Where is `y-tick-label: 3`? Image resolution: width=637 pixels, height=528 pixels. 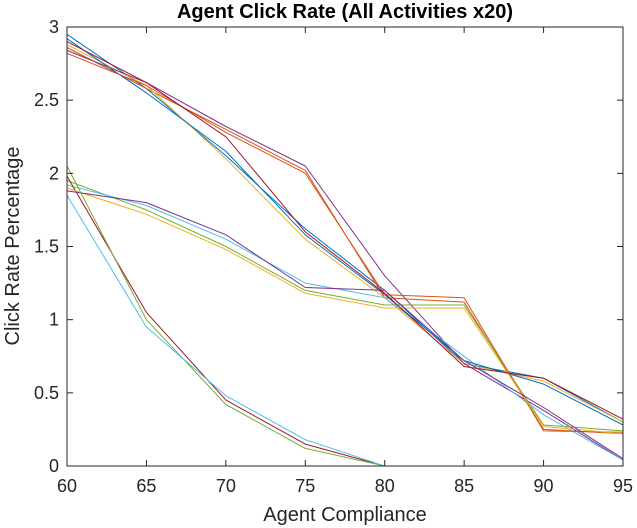 y-tick-label: 3 is located at coordinates (54, 27).